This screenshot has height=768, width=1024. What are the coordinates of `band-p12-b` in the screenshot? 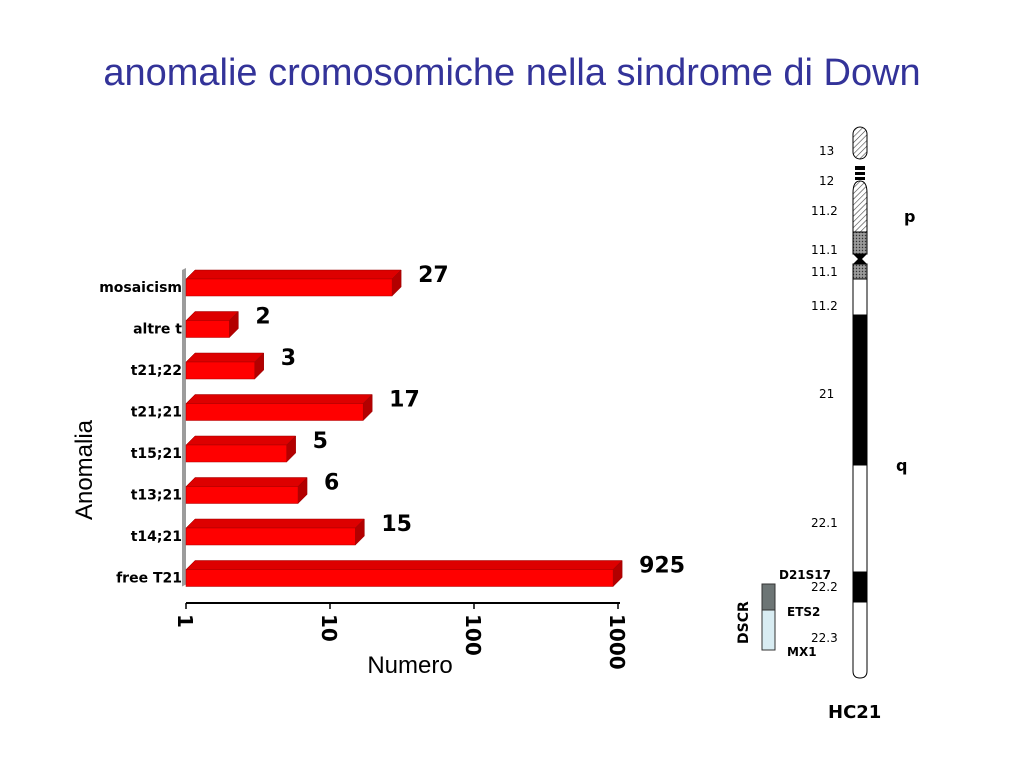 It's located at (860, 173).